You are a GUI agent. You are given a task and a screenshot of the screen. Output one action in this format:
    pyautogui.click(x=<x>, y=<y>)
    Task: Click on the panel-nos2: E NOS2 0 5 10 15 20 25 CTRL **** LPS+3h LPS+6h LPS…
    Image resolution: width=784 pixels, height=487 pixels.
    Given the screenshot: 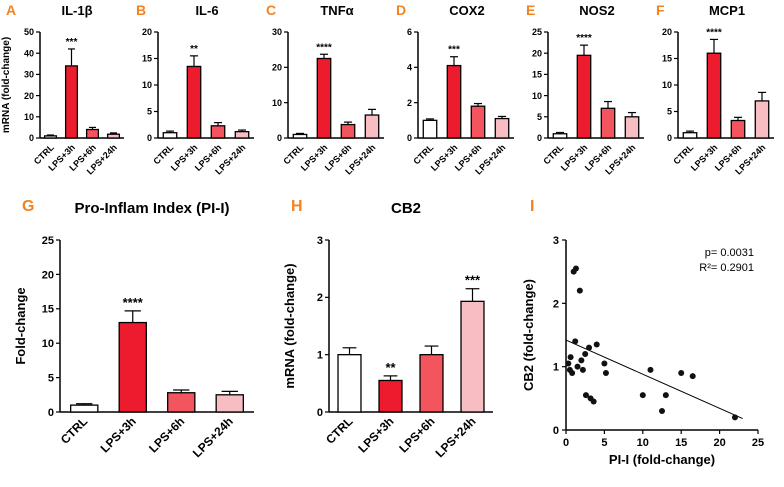 What is the action you would take?
    pyautogui.click(x=585, y=92)
    